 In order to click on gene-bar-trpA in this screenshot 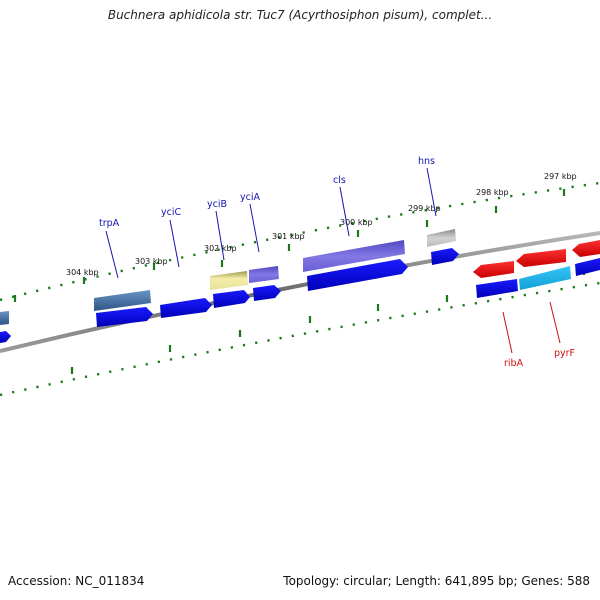, I will do `click(122, 300)`.